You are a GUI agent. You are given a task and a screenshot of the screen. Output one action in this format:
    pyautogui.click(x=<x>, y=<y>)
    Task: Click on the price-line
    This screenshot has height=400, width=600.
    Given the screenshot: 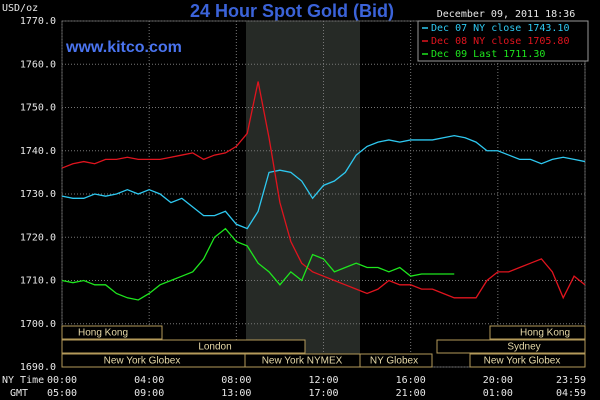 What is the action you would take?
    pyautogui.click(x=258, y=264)
    